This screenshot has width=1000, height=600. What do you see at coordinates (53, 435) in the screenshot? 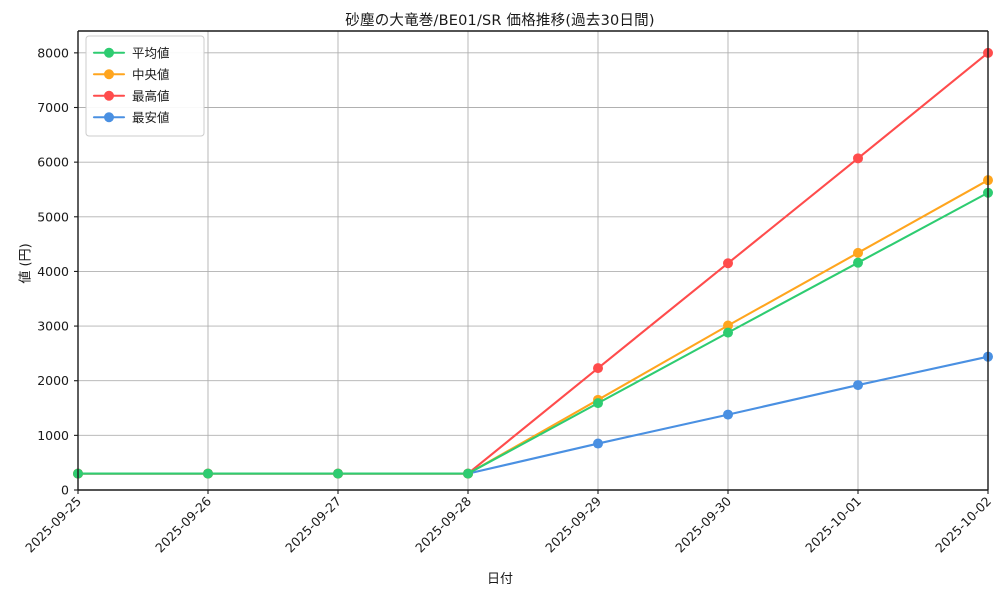
I see `y-tick-label: 1000` at bounding box center [53, 435].